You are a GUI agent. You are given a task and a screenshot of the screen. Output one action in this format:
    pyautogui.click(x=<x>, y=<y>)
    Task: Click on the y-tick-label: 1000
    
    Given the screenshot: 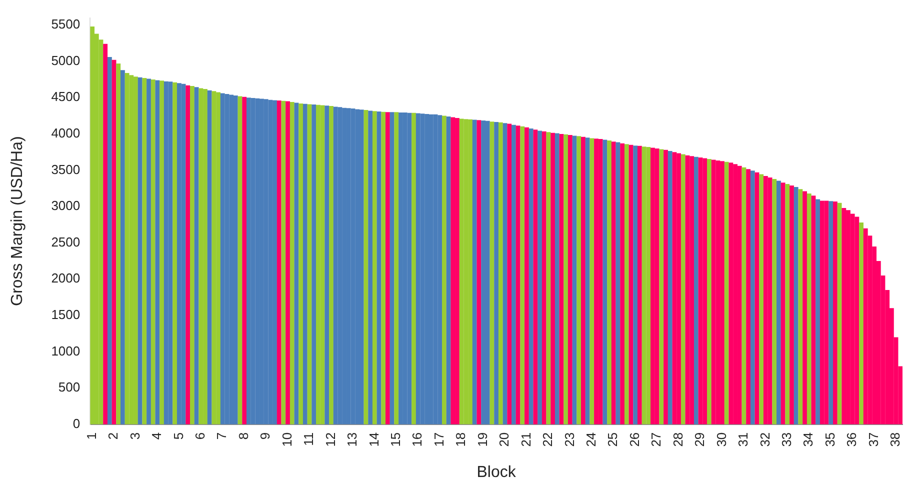 What is the action you would take?
    pyautogui.click(x=65, y=350)
    